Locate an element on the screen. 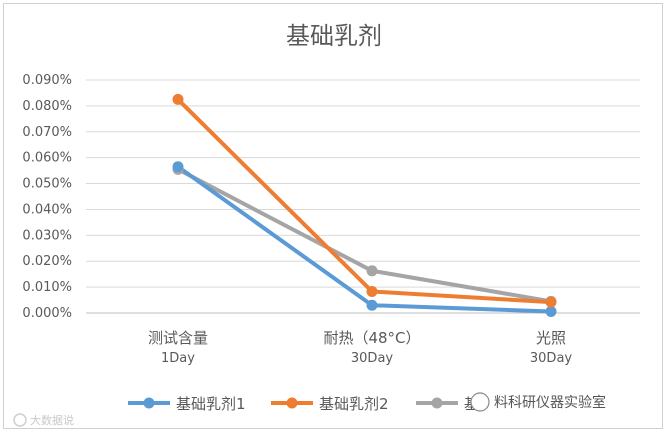 The image size is (668, 434). y-tick-label: 0.070% is located at coordinates (47, 132).